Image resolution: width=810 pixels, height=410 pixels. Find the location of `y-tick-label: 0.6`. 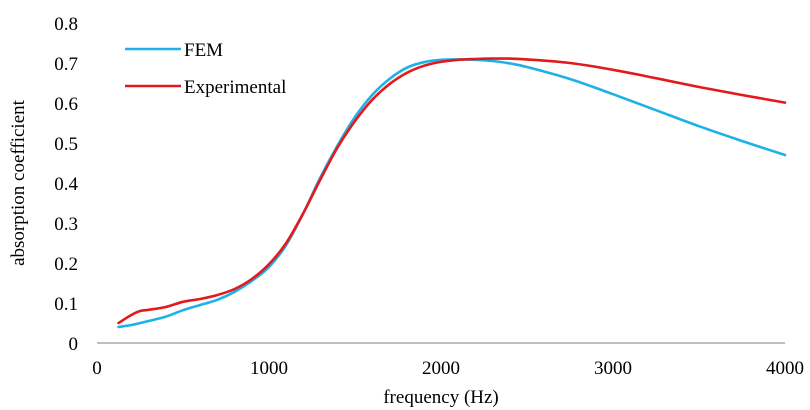

y-tick-label: 0.6 is located at coordinates (66, 104).